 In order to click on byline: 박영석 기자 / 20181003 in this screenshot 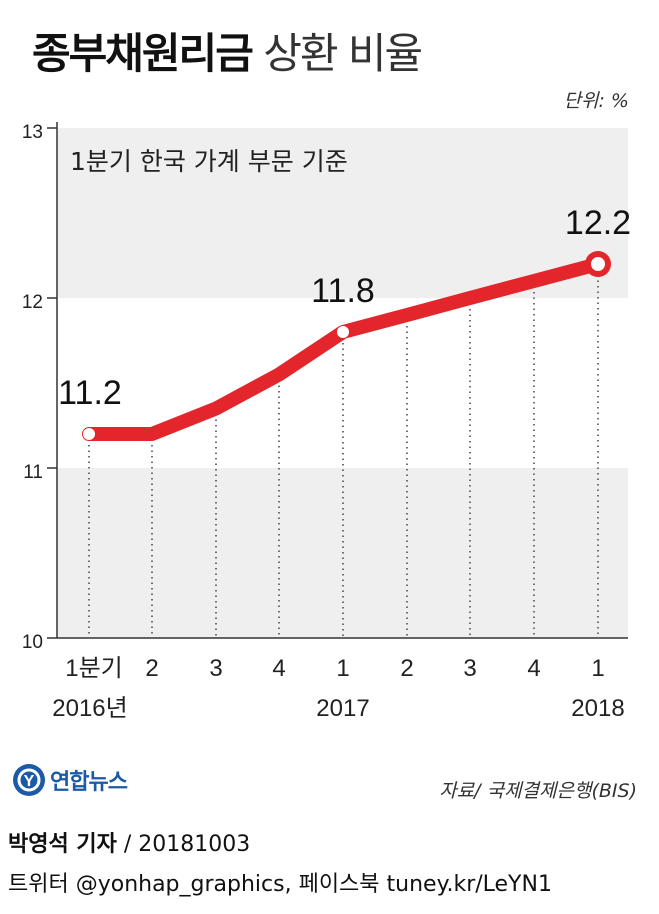, I will do `click(129, 842)`.